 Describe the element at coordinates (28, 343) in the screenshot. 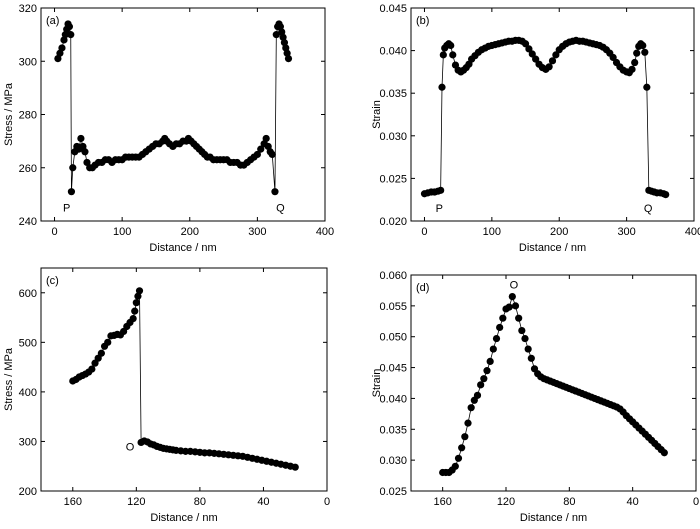

I see `y-tick-label: 500` at that location.